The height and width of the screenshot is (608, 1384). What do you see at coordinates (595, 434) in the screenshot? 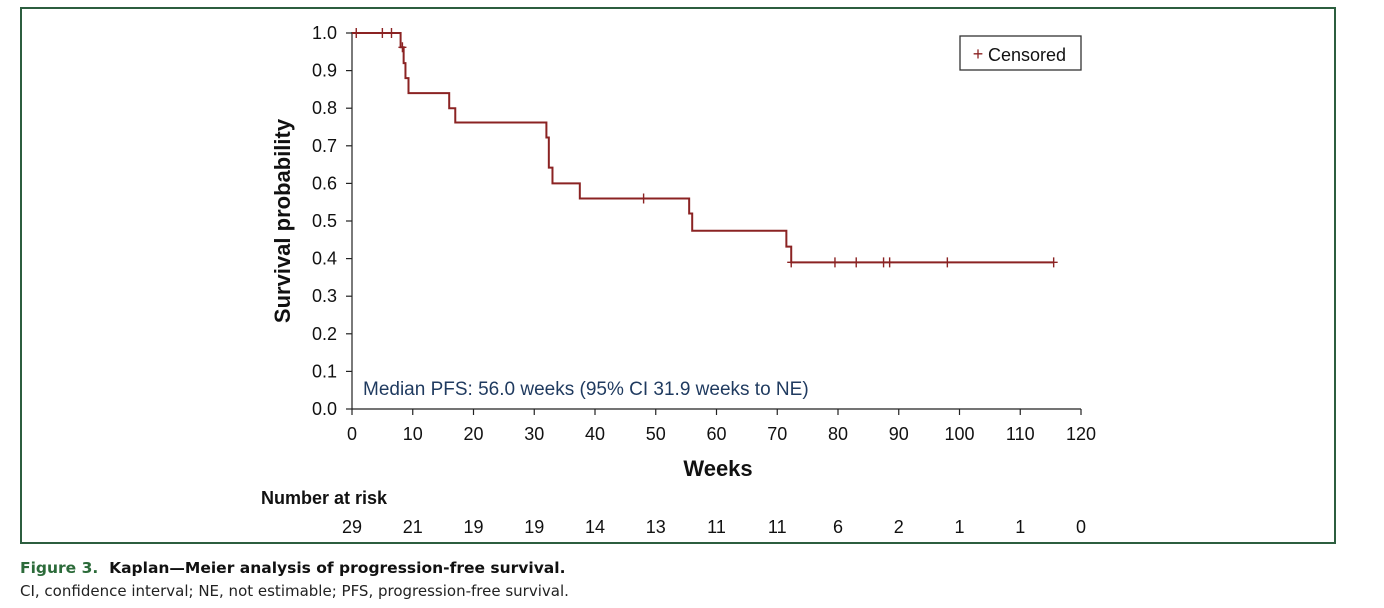
I see `x-tick-label: 40` at bounding box center [595, 434].